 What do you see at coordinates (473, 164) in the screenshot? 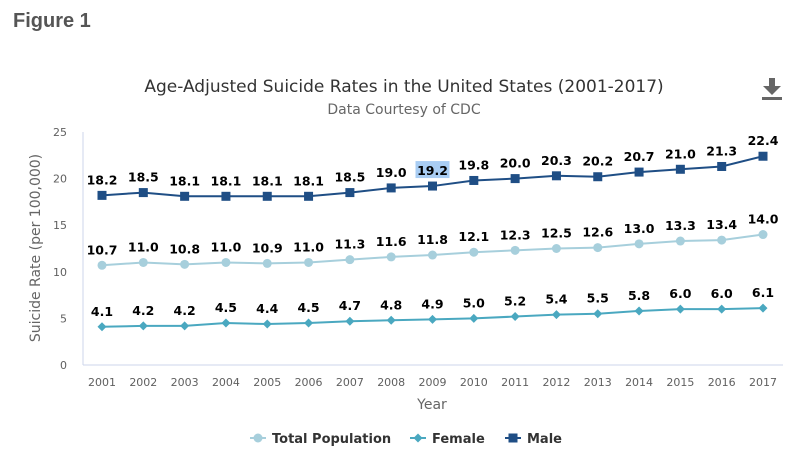
I see `data-label-male: 19.8` at bounding box center [473, 164].